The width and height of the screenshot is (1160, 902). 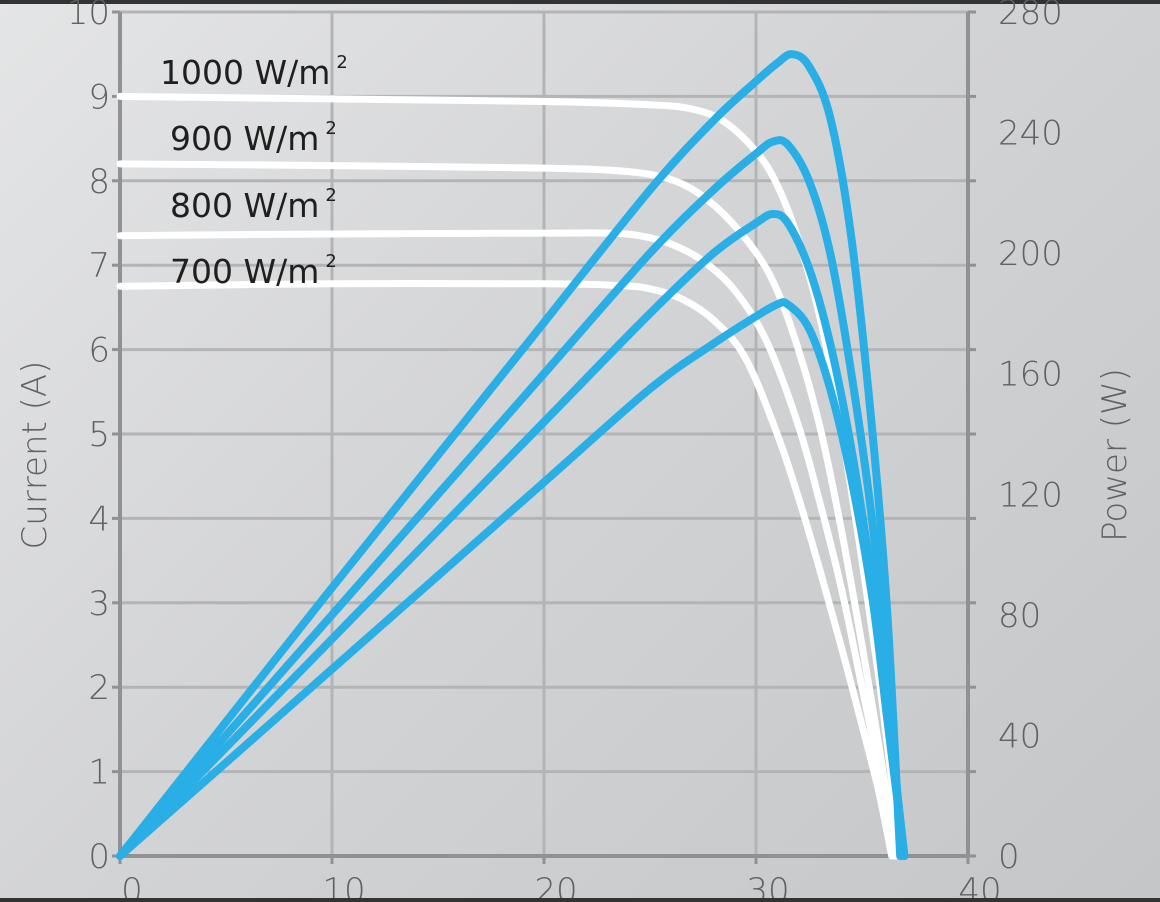 What do you see at coordinates (88, 16) in the screenshot?
I see `y-tick-label-10: 10` at bounding box center [88, 16].